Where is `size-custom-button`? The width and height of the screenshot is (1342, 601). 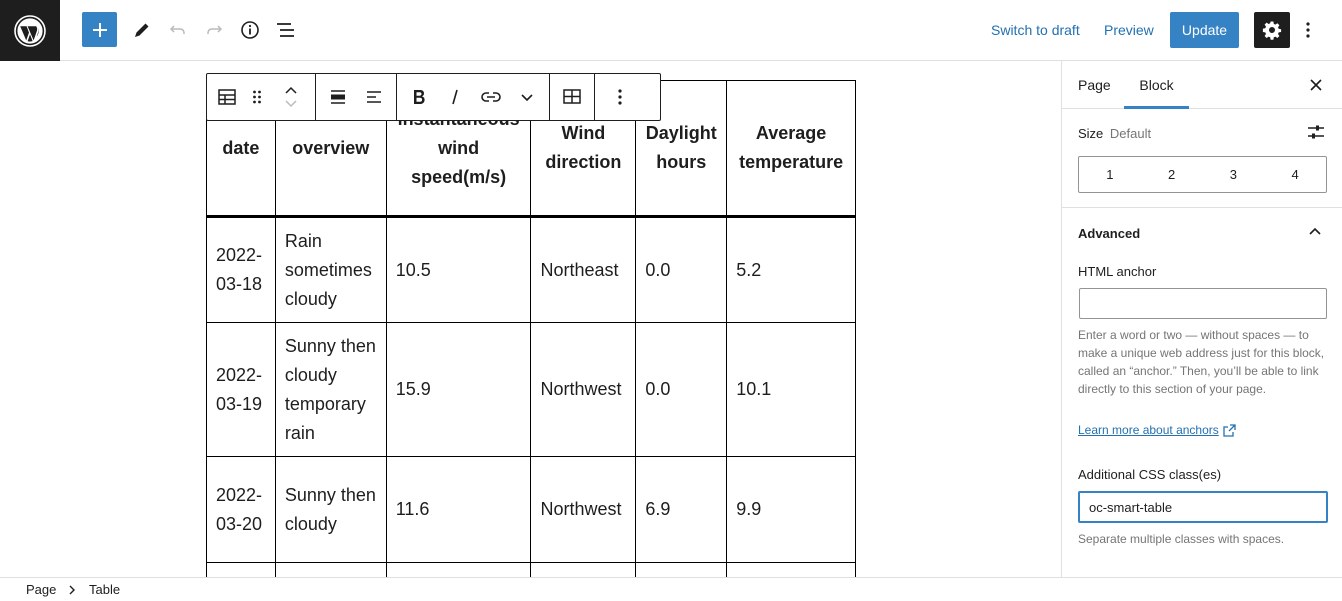 size-custom-button is located at coordinates (1316, 132).